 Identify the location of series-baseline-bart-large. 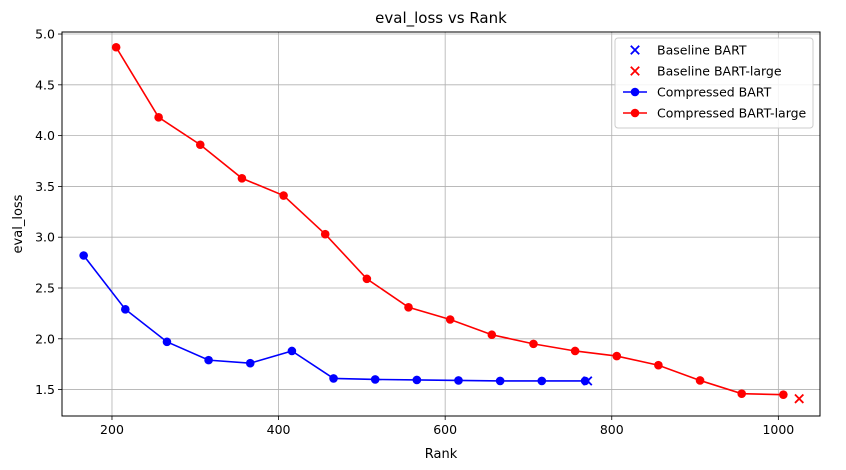
(799, 398).